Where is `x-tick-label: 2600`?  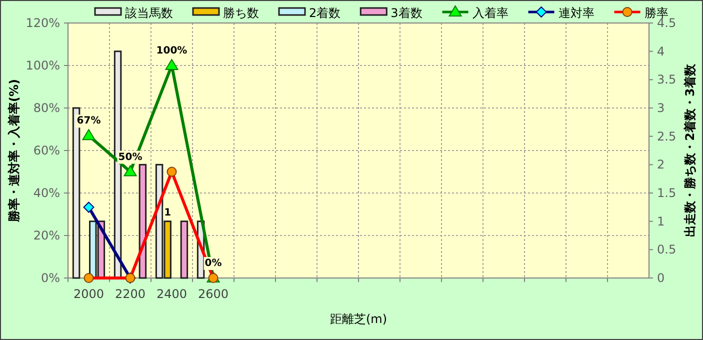 x-tick-label: 2600 is located at coordinates (213, 294).